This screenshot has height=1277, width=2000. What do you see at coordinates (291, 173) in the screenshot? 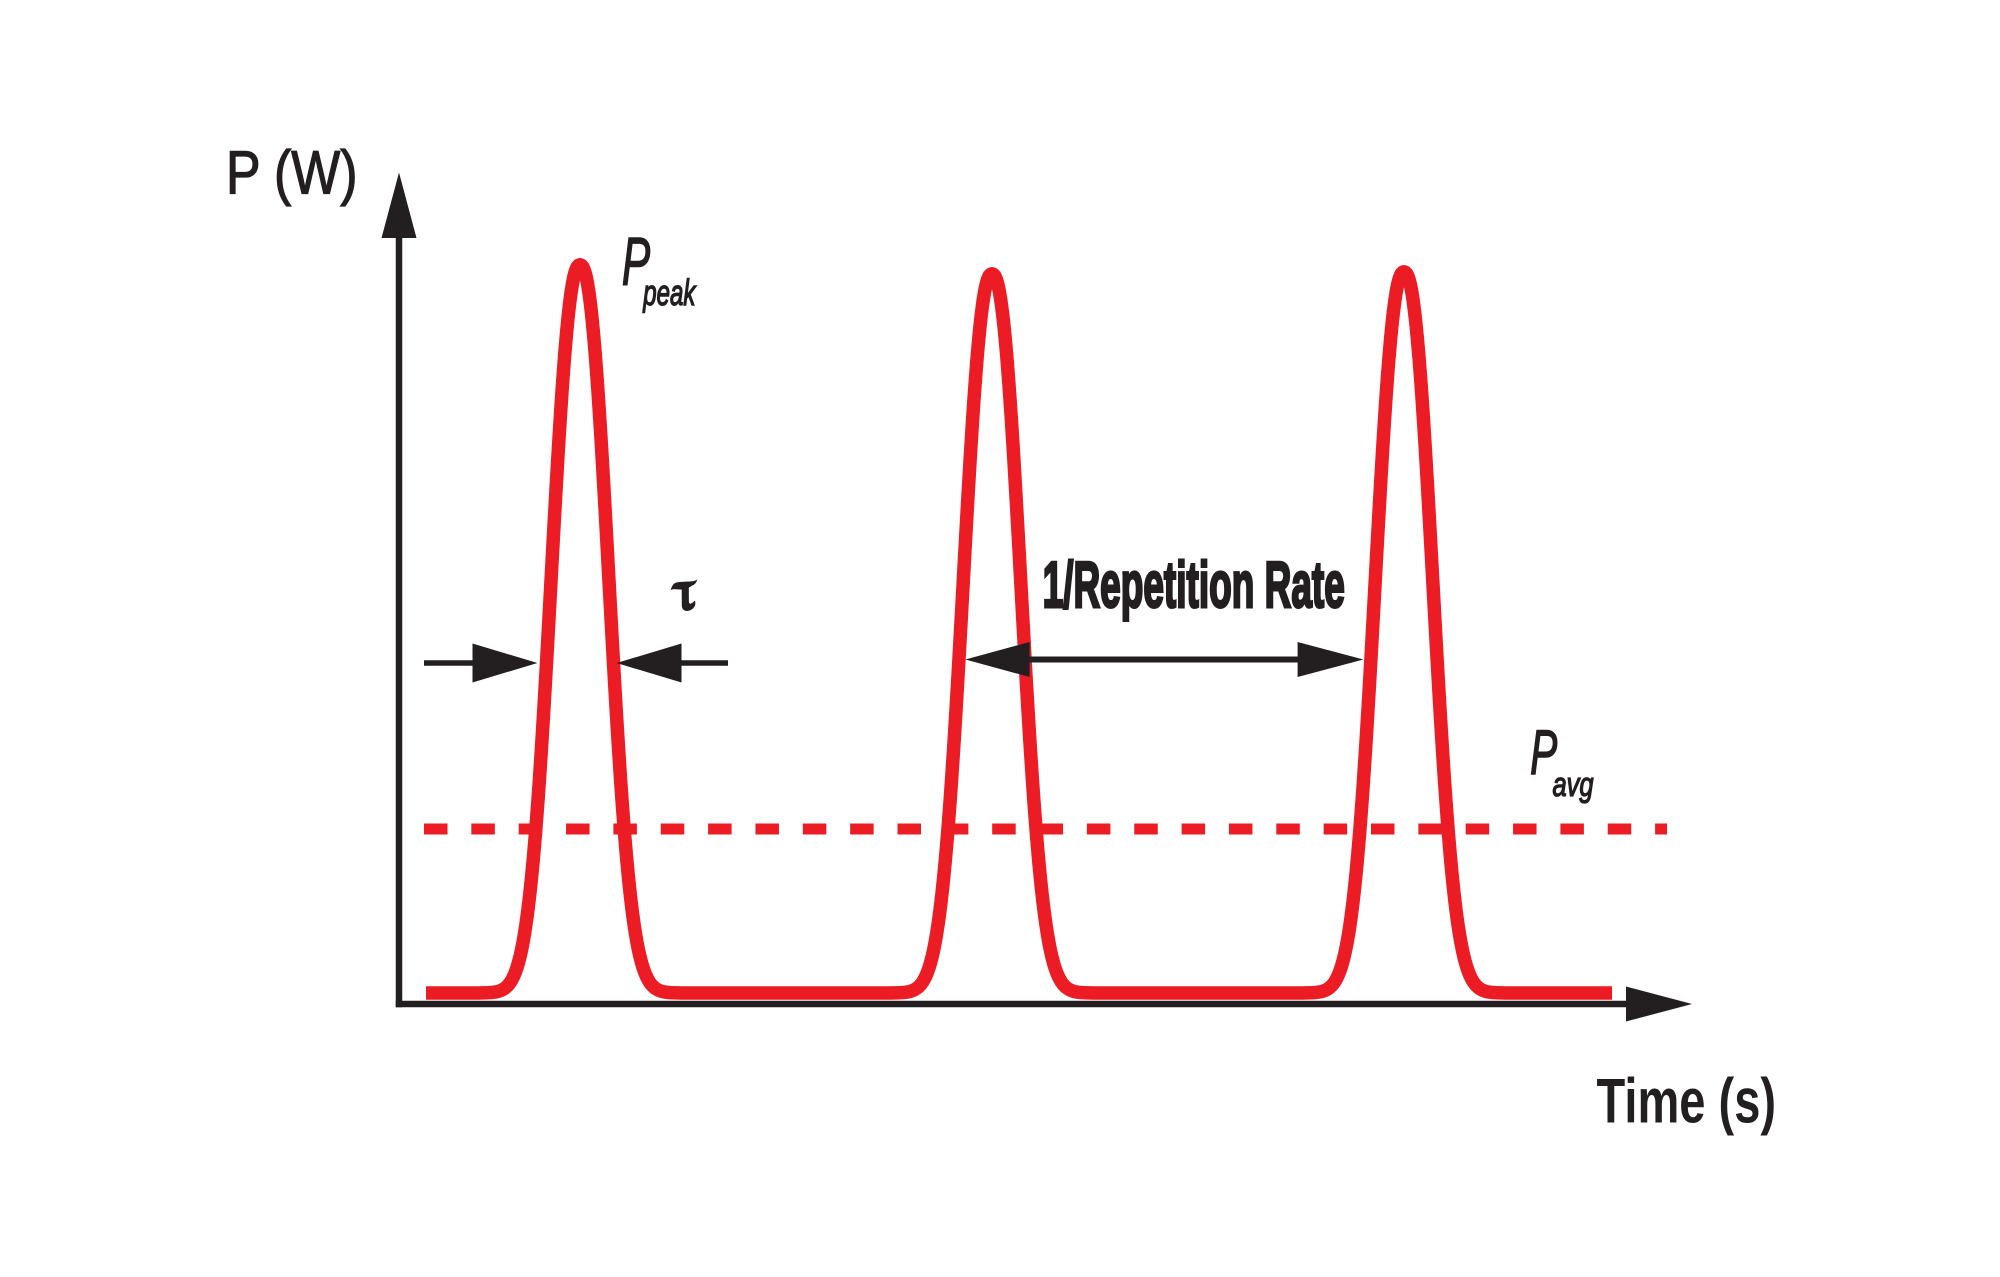
I see `svg-text: P (W)` at bounding box center [291, 173].